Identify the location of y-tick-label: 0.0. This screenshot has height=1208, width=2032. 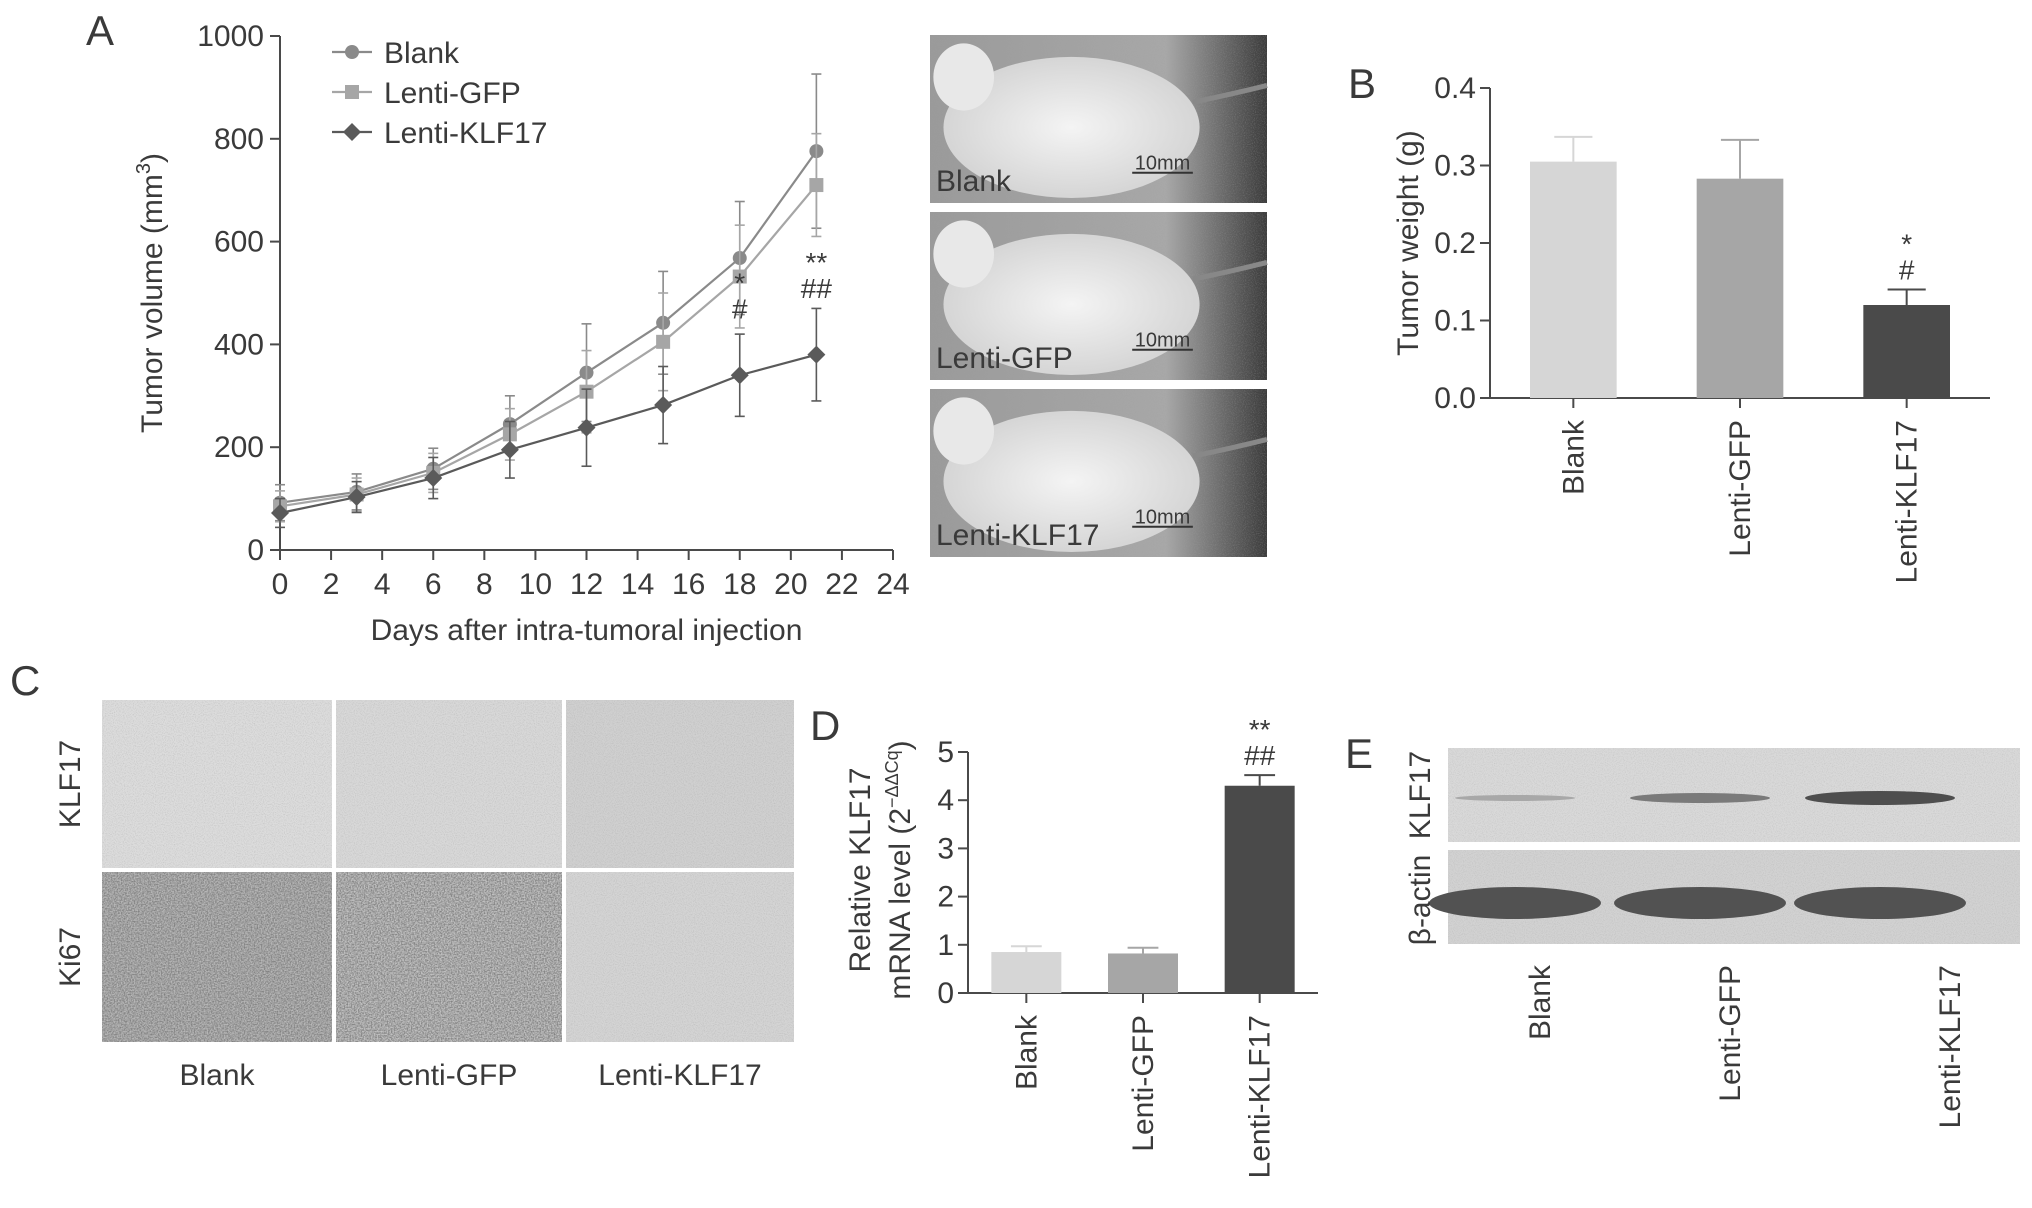
(1455, 398).